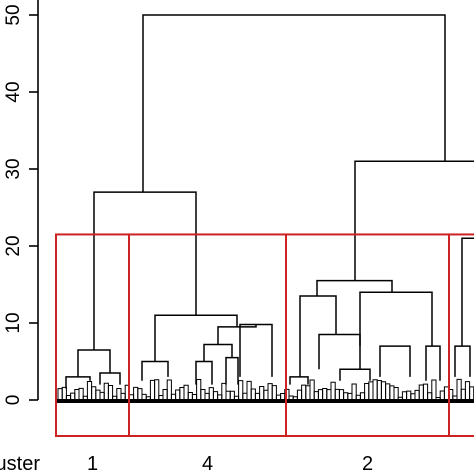 Image resolution: width=474 pixels, height=474 pixels. What do you see at coordinates (13, 14) in the screenshot?
I see `y-tick-label: 50` at bounding box center [13, 14].